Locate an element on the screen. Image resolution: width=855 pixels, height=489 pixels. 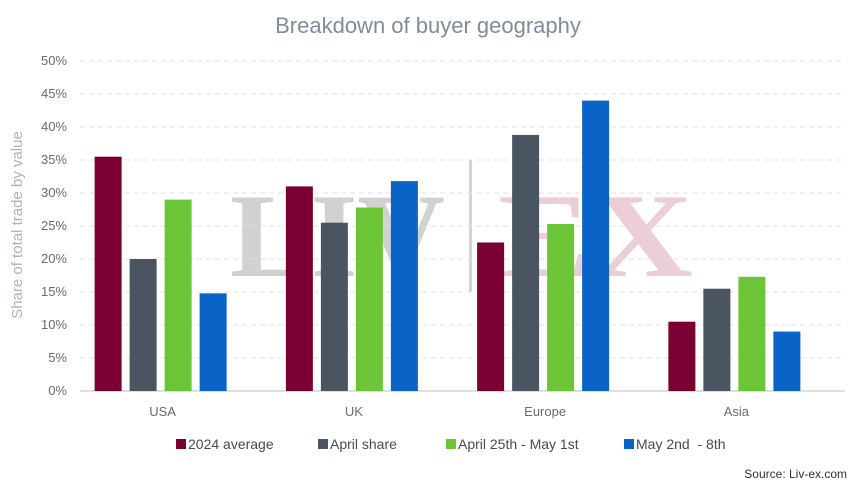
y-tick-label: 0% is located at coordinates (57, 390).